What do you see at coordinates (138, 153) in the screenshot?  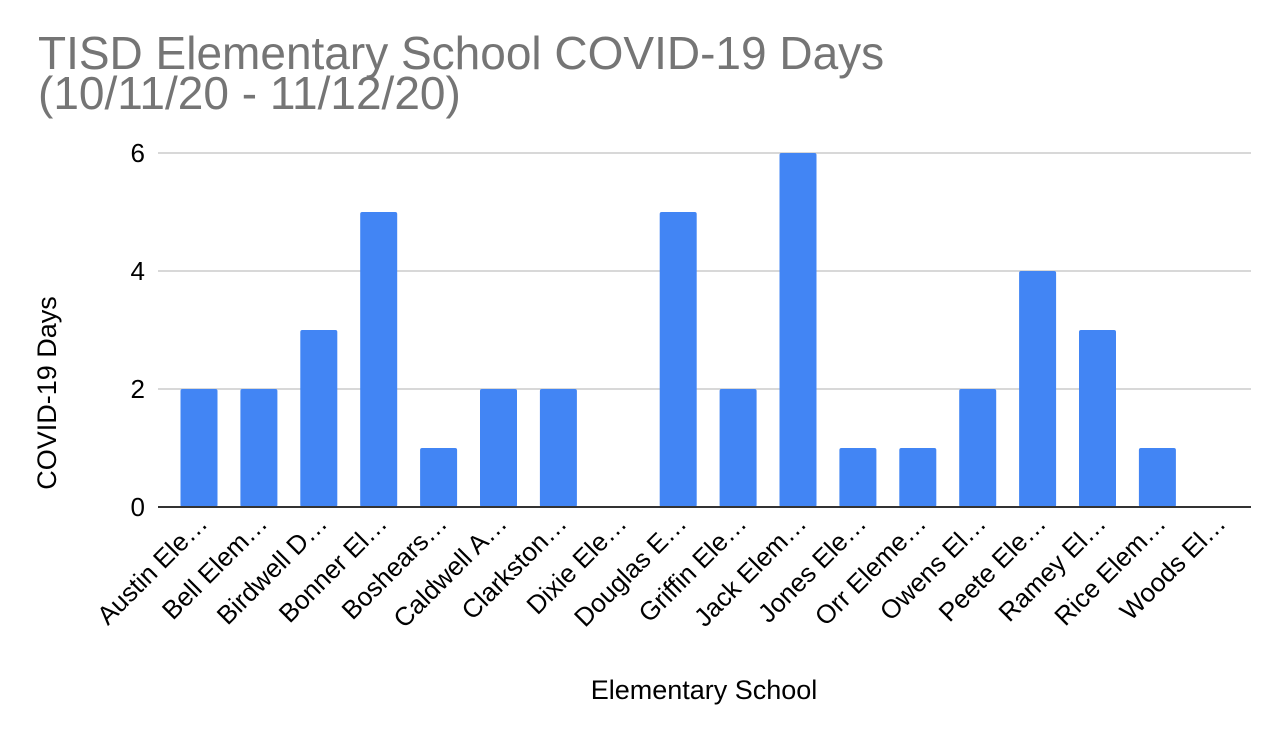 I see `y-tick-label: 6` at bounding box center [138, 153].